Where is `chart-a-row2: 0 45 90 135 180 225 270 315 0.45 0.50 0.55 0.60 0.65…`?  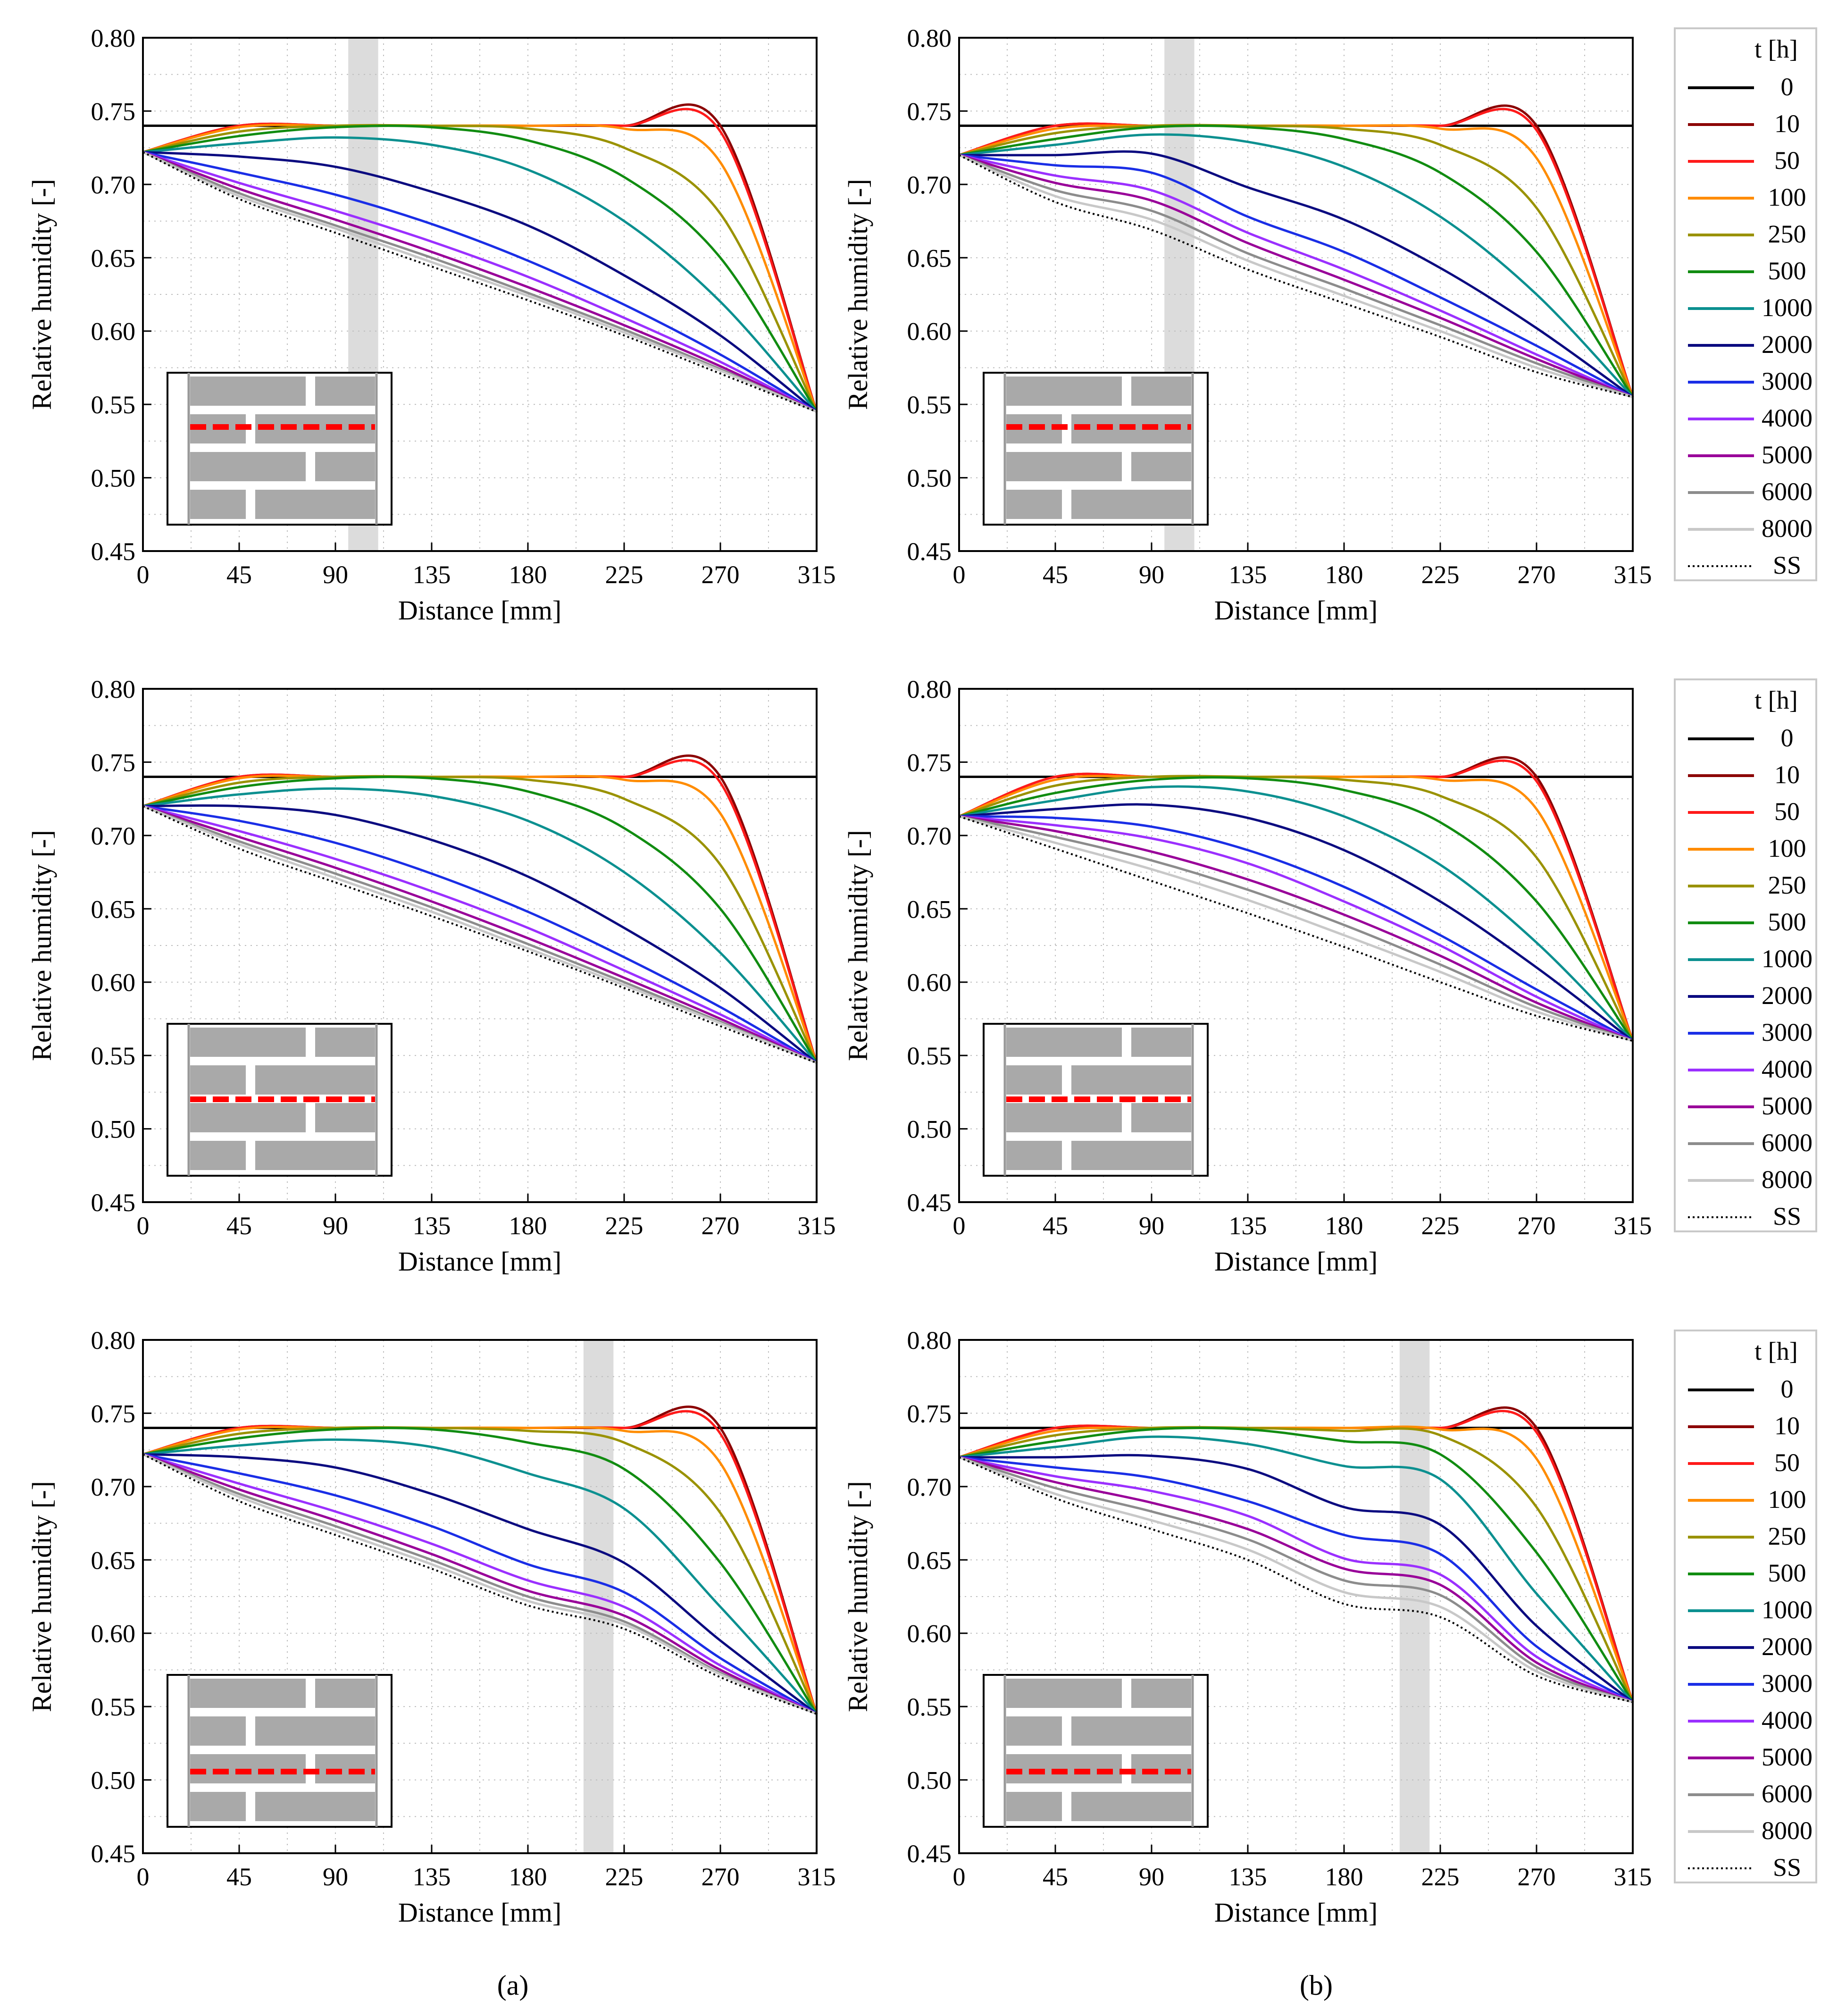
chart-a-row2: 0 45 90 135 180 225 270 315 0.45 0.50 0.55 0.60 0.65… is located at coordinates (431, 976).